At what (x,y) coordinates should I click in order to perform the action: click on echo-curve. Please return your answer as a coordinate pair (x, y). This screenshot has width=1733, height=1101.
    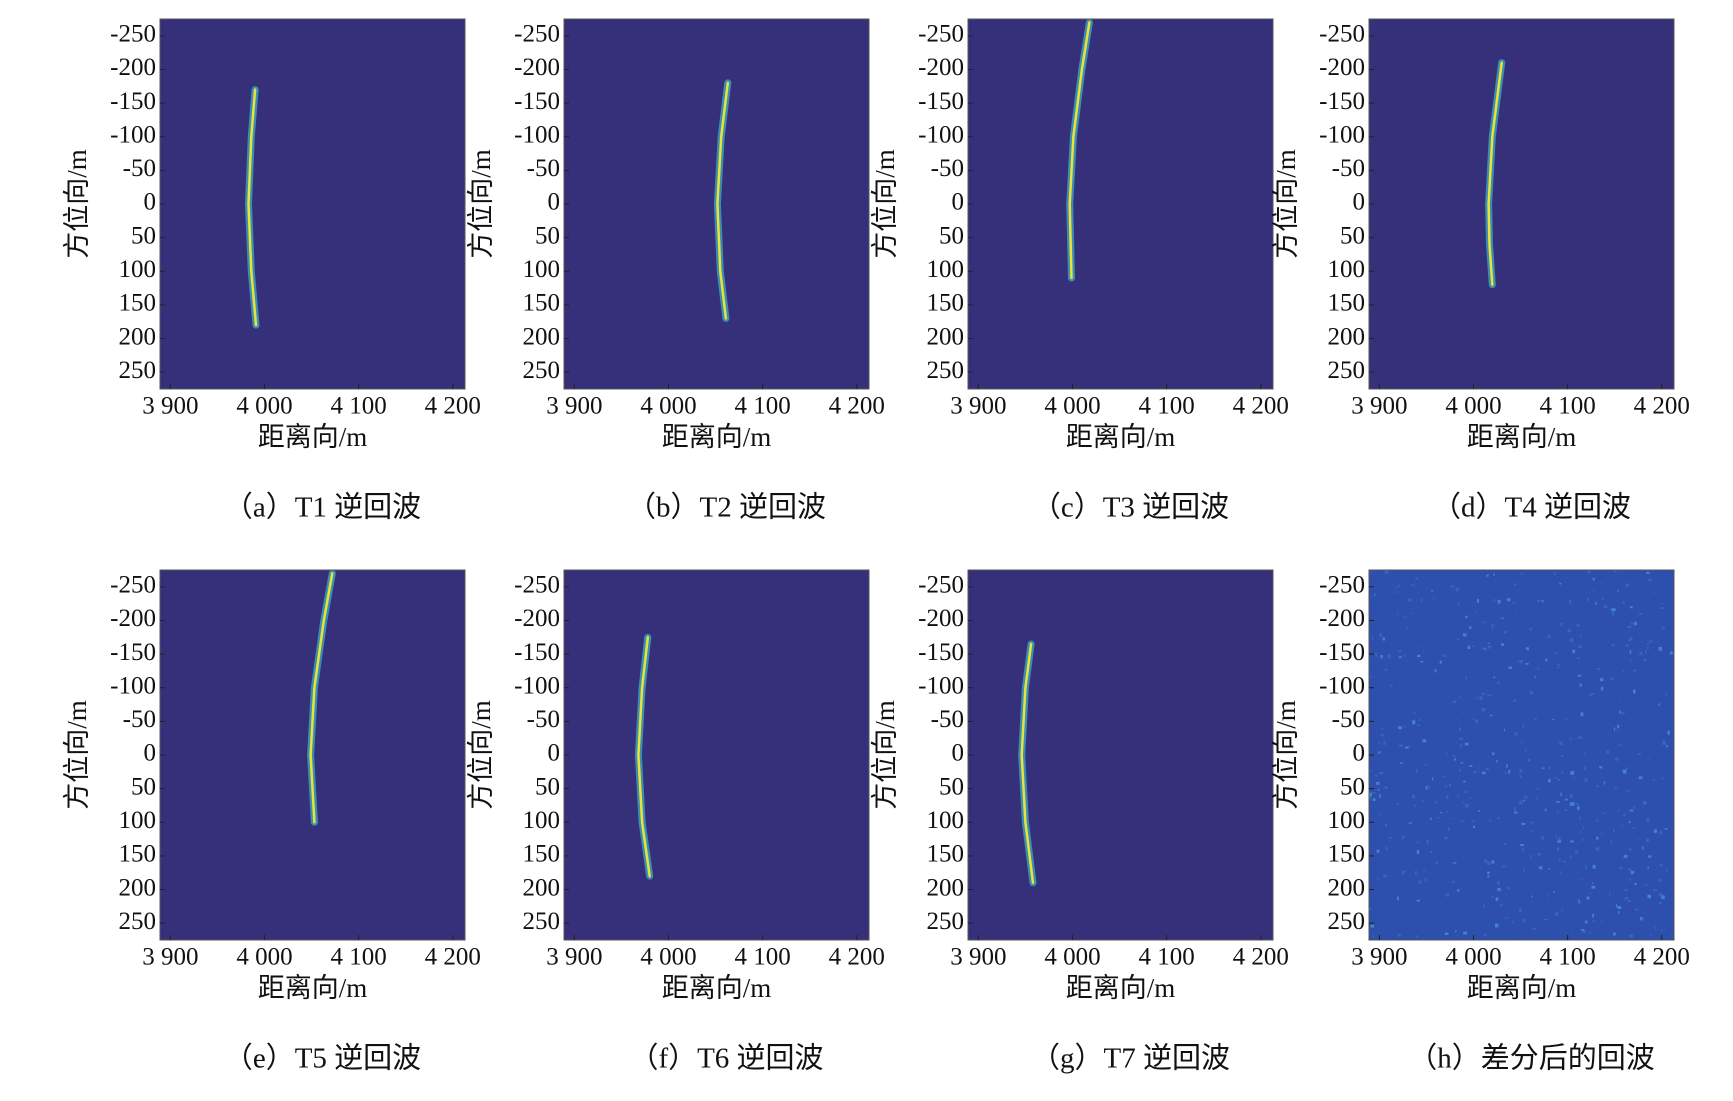
    Looking at the image, I should click on (1495, 173).